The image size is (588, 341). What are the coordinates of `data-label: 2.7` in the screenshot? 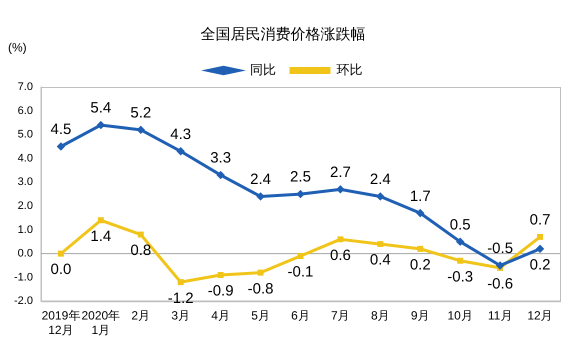 It's located at (340, 172).